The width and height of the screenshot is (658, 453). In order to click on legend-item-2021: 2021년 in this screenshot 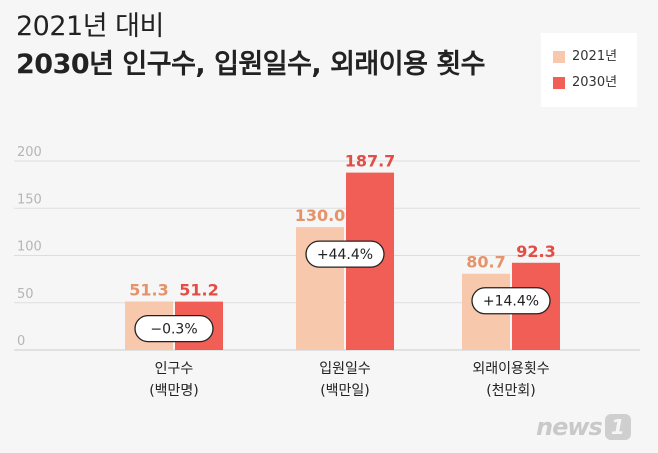, I will do `click(585, 57)`.